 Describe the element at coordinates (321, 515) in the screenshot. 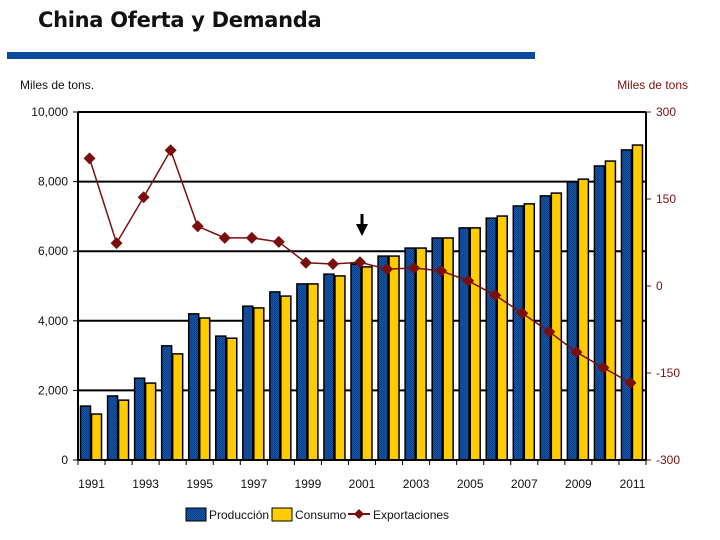

I see `legend-label-consumo: Consumo` at that location.